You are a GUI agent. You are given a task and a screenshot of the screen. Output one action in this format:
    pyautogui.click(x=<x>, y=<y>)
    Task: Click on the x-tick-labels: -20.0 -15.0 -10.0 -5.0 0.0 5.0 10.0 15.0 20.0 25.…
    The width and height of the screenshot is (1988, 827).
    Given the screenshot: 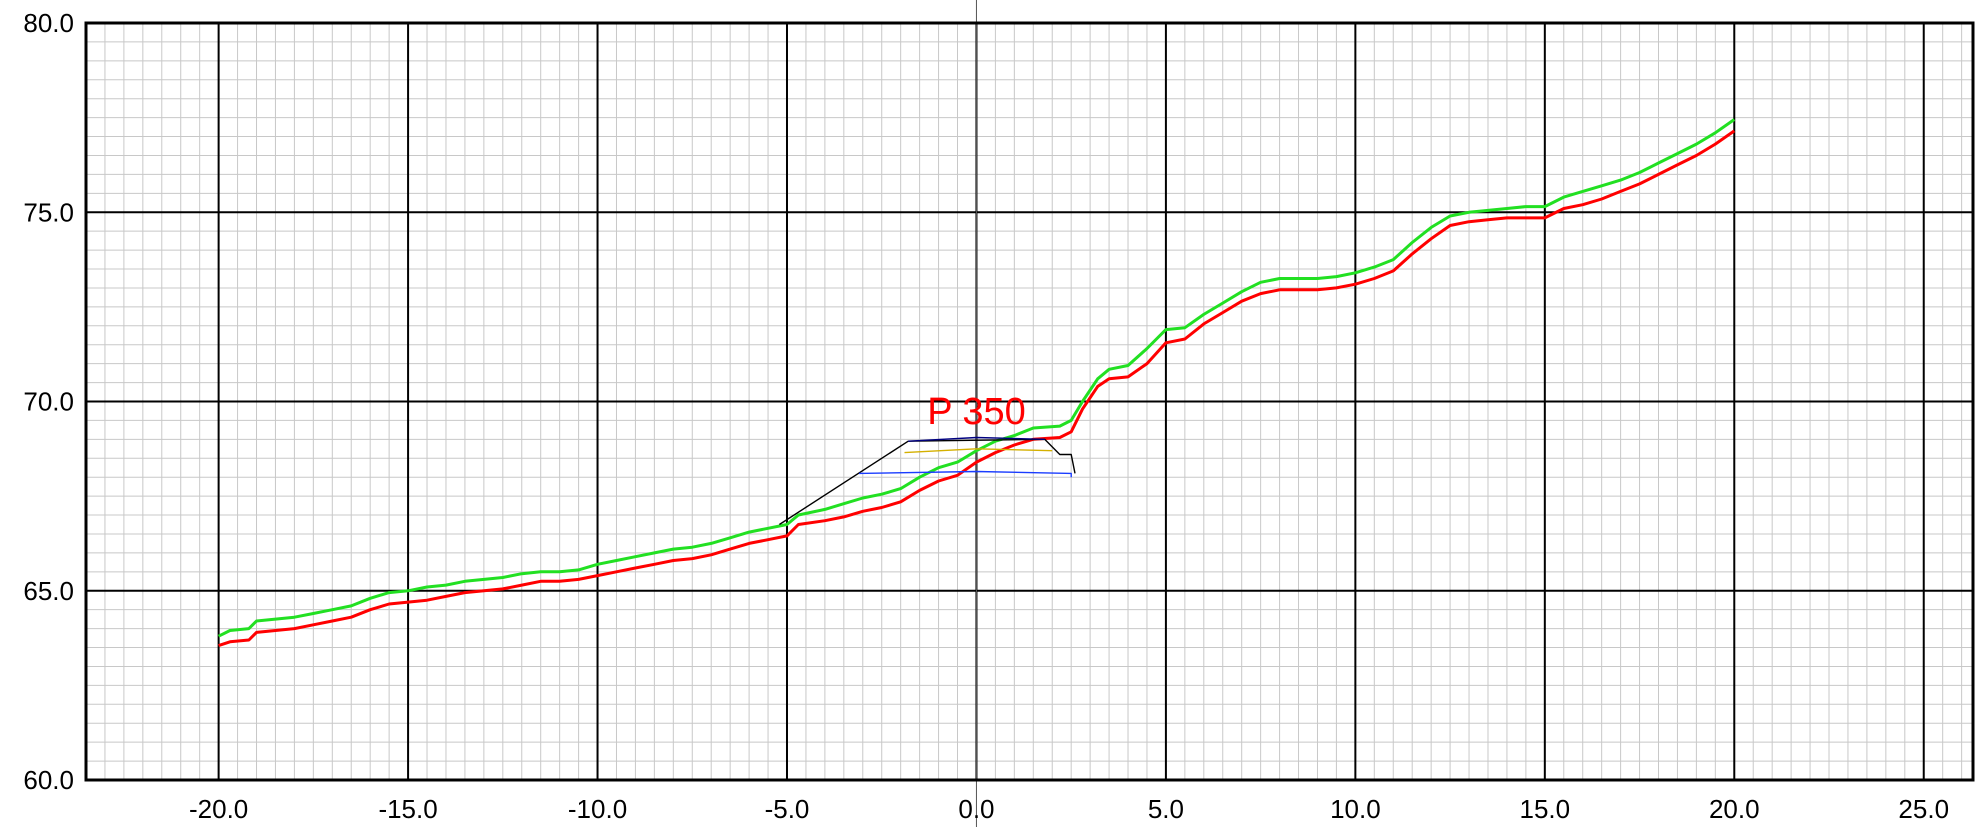 What is the action you would take?
    pyautogui.click(x=1069, y=809)
    